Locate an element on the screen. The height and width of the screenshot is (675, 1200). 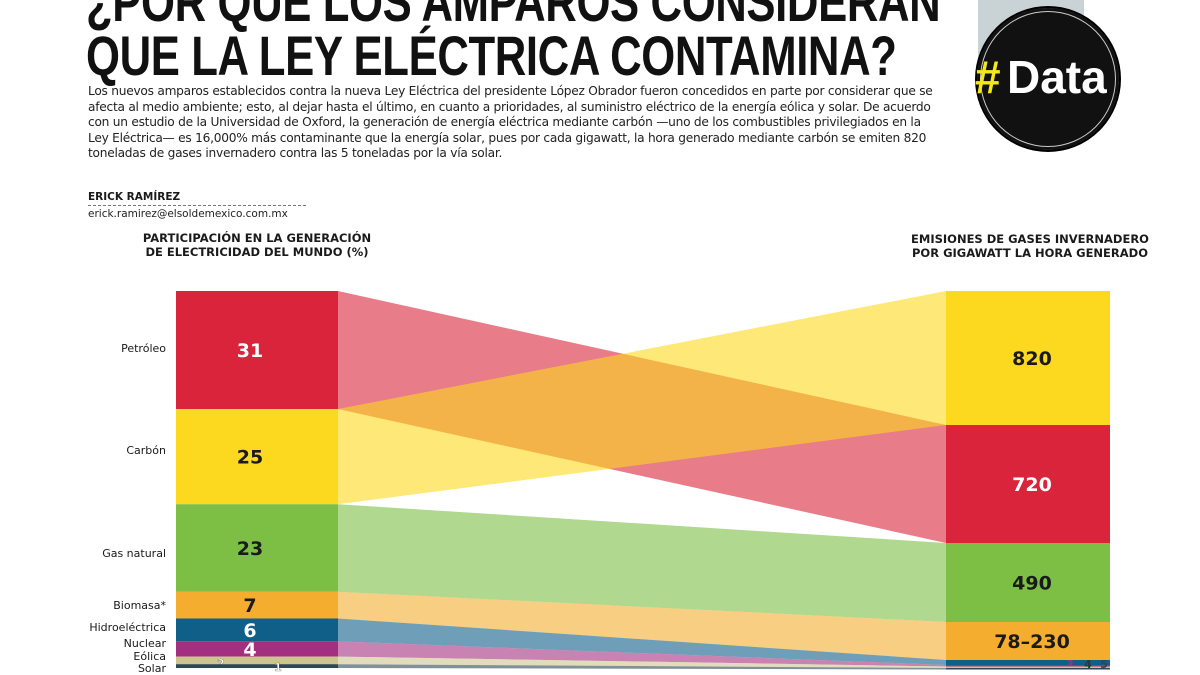
left-value-hidroelectrica: 6 is located at coordinates (249, 631).